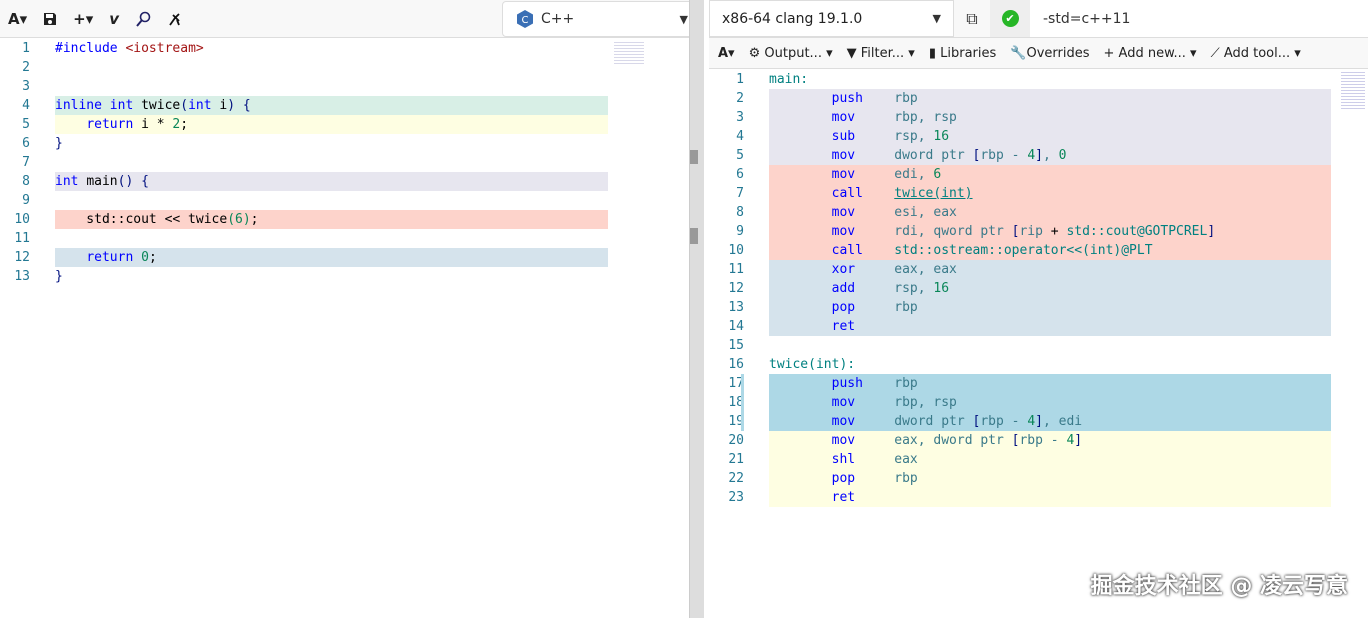  What do you see at coordinates (59, 276) in the screenshot?
I see `code-token: }` at bounding box center [59, 276].